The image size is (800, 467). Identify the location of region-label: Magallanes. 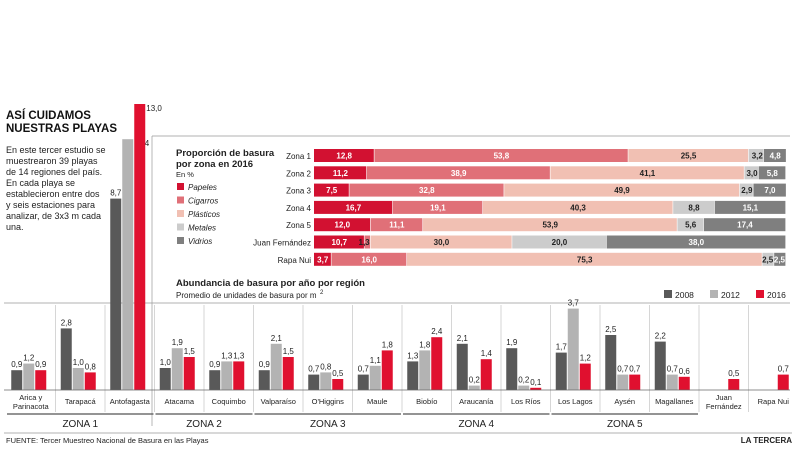
(674, 401).